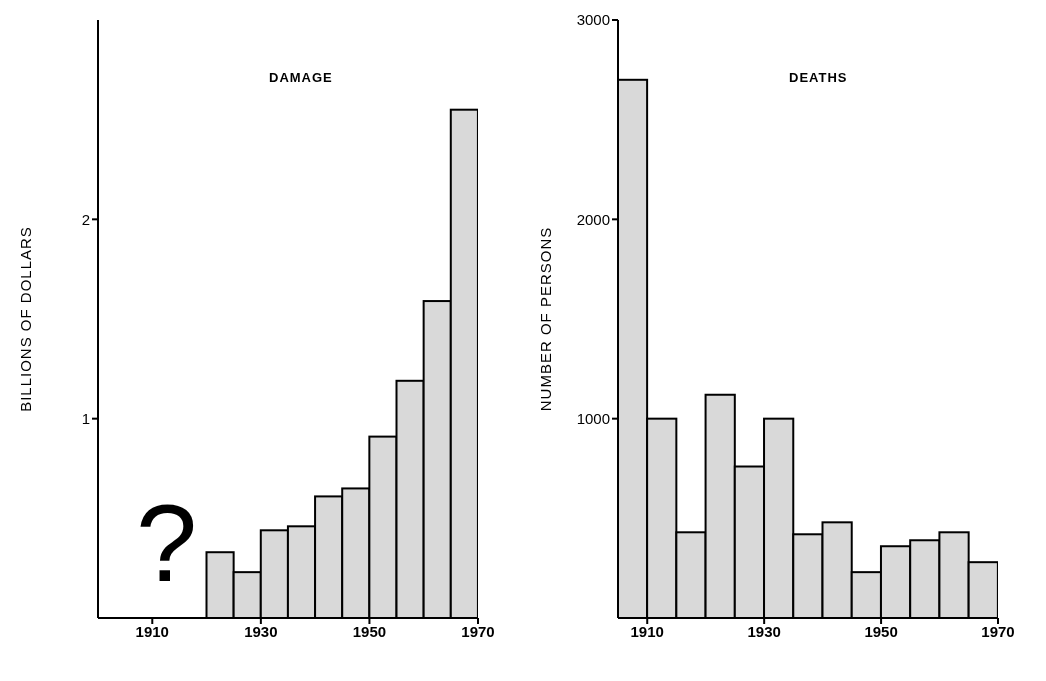  I want to click on y-axis-title: BILLIONS OF DOLLARS, so click(26, 319).